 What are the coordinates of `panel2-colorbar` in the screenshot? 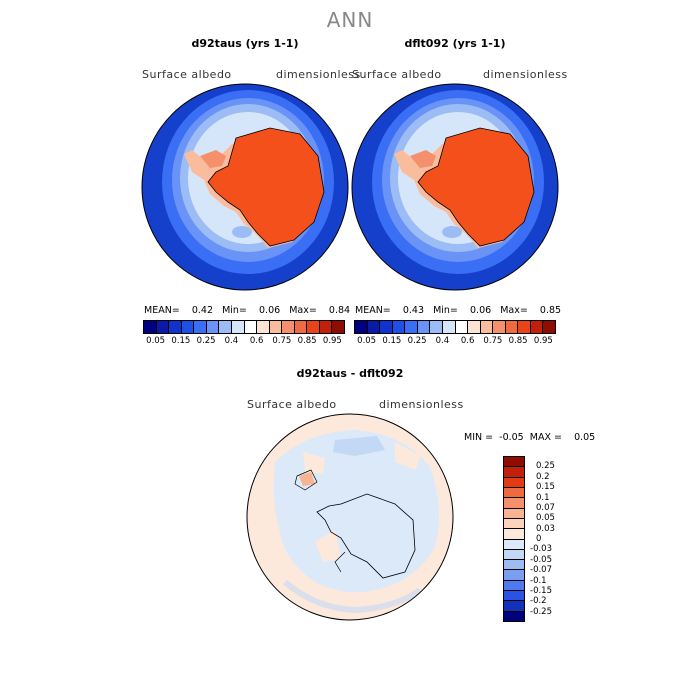 It's located at (455, 327).